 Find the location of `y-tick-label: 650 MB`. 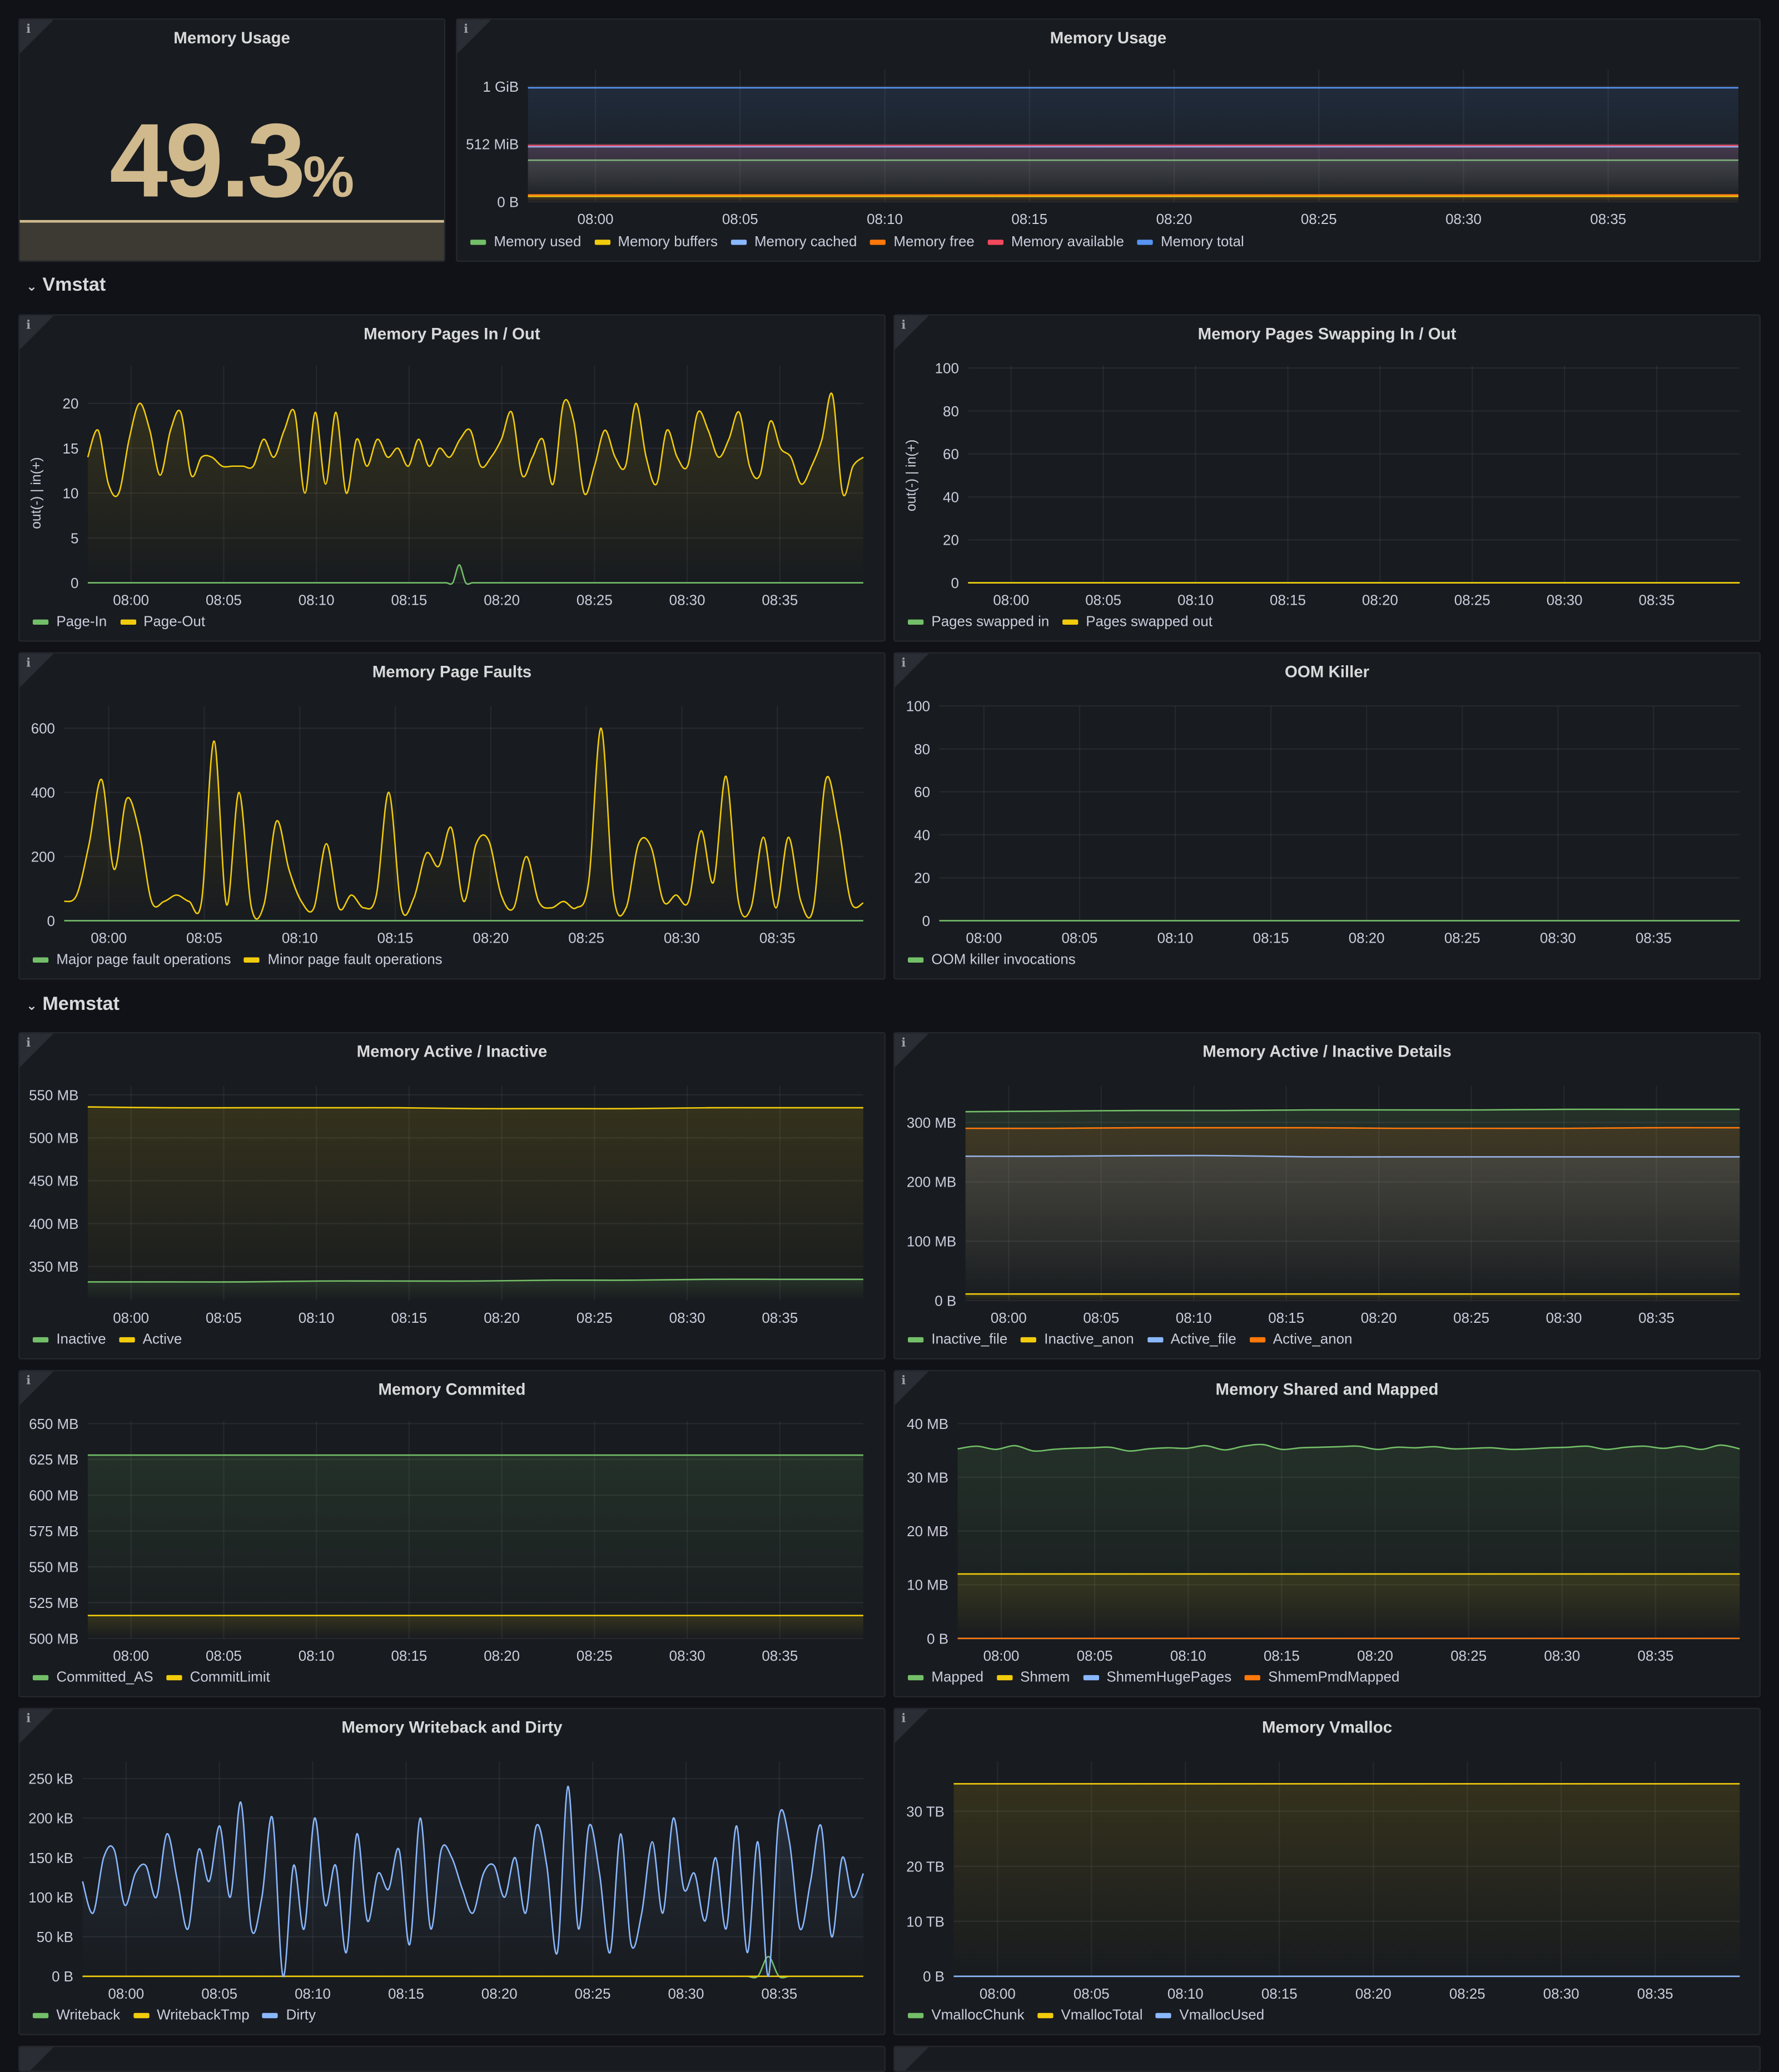

y-tick-label: 650 MB is located at coordinates (53, 1424).